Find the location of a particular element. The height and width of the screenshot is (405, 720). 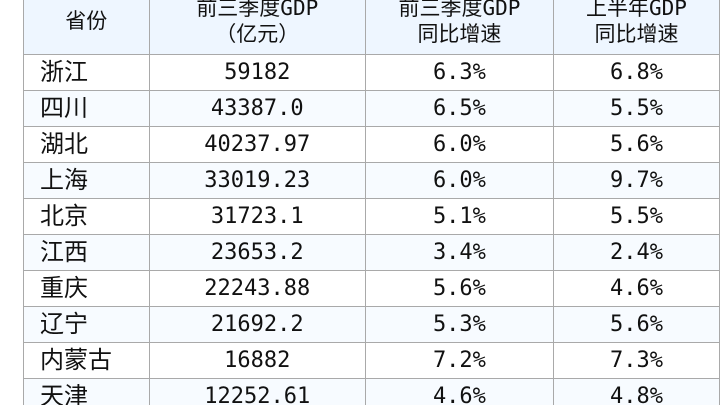

table-row: 辽宁 21692.2 5.3% 5.6% is located at coordinates (371, 324).